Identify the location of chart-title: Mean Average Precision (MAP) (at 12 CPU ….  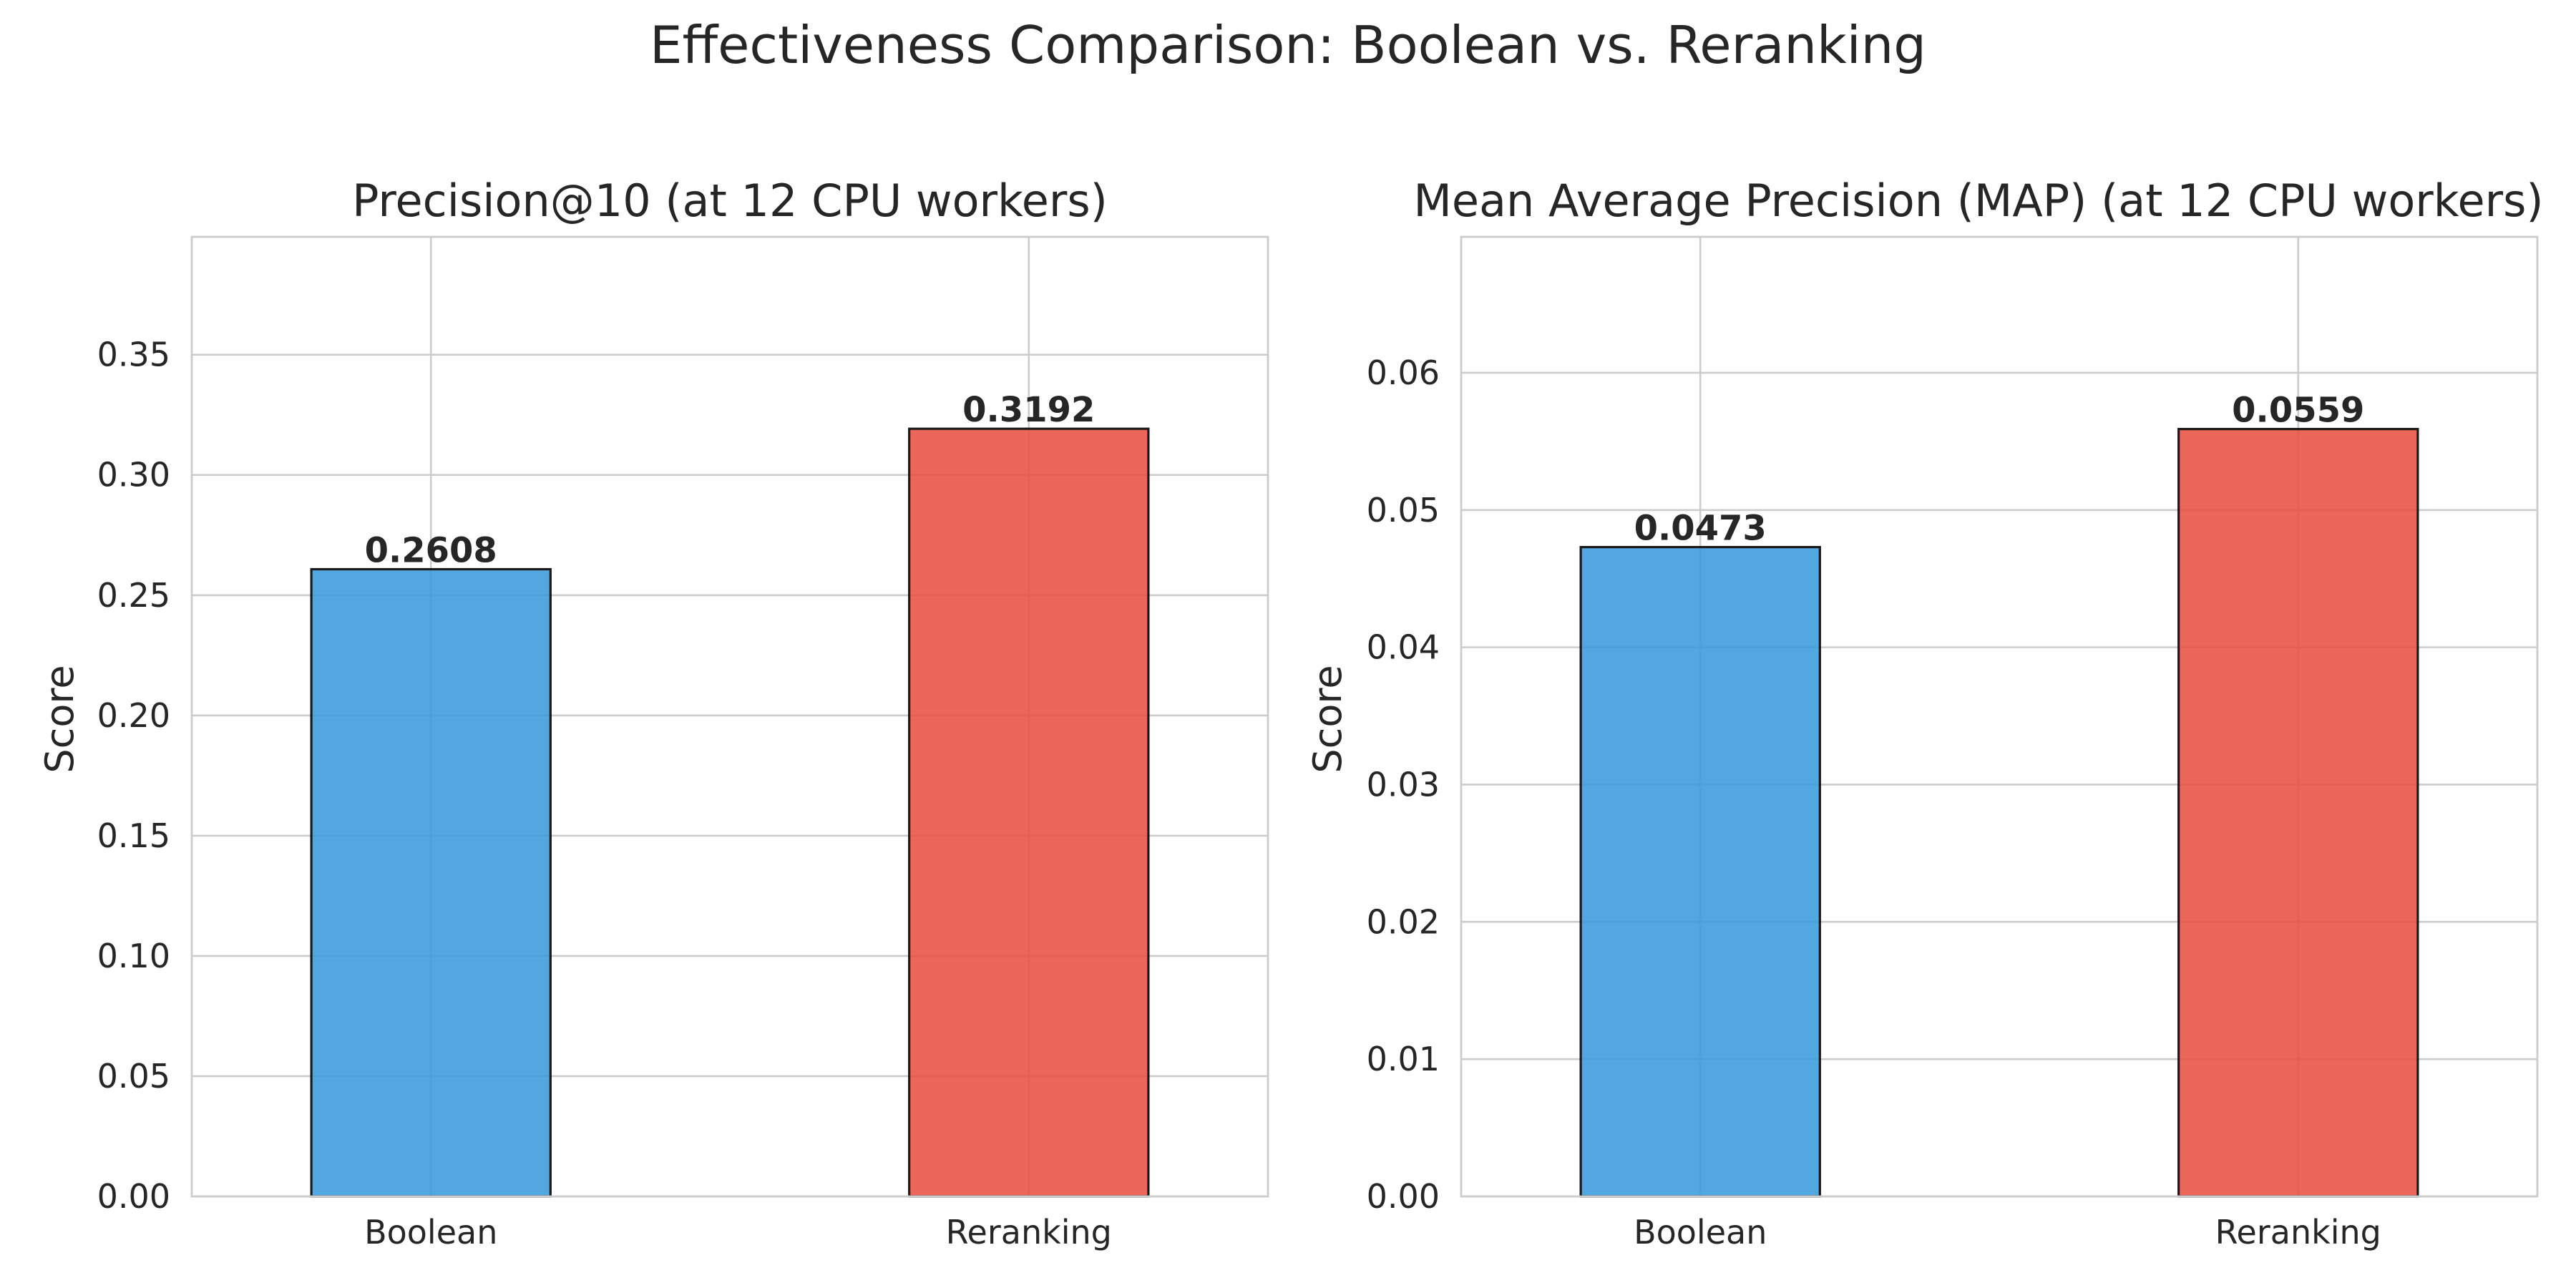
(1978, 201).